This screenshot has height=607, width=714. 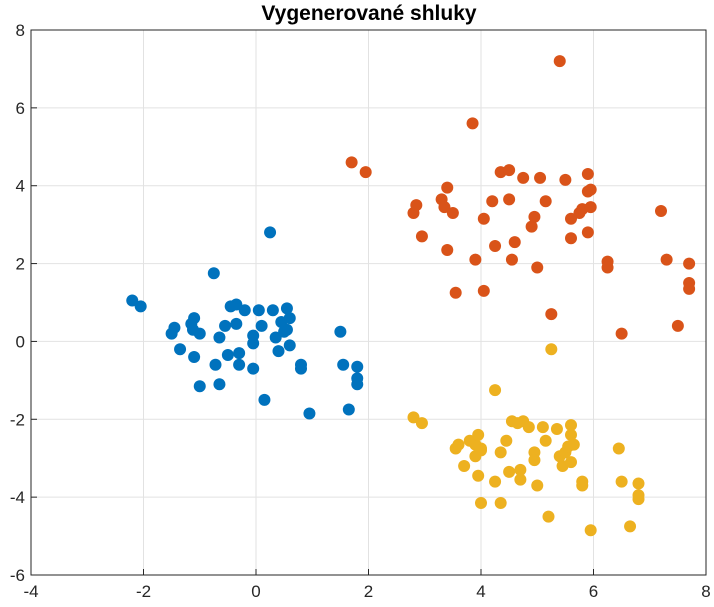 What do you see at coordinates (143, 591) in the screenshot?
I see `x-tick-label: -2` at bounding box center [143, 591].